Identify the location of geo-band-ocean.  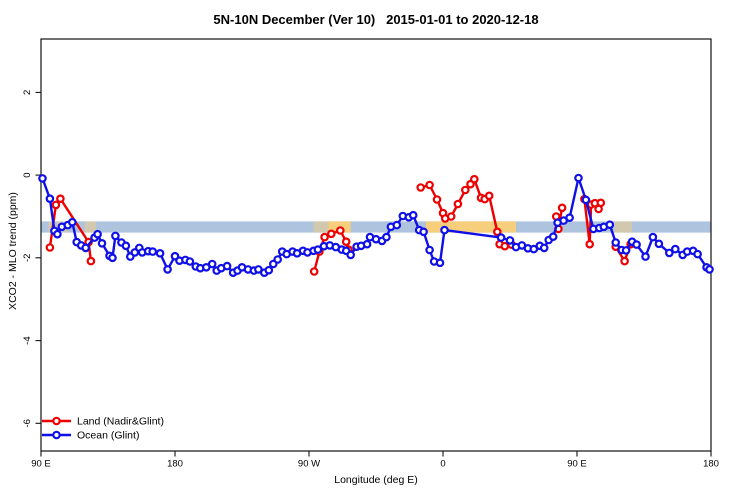
(376, 227).